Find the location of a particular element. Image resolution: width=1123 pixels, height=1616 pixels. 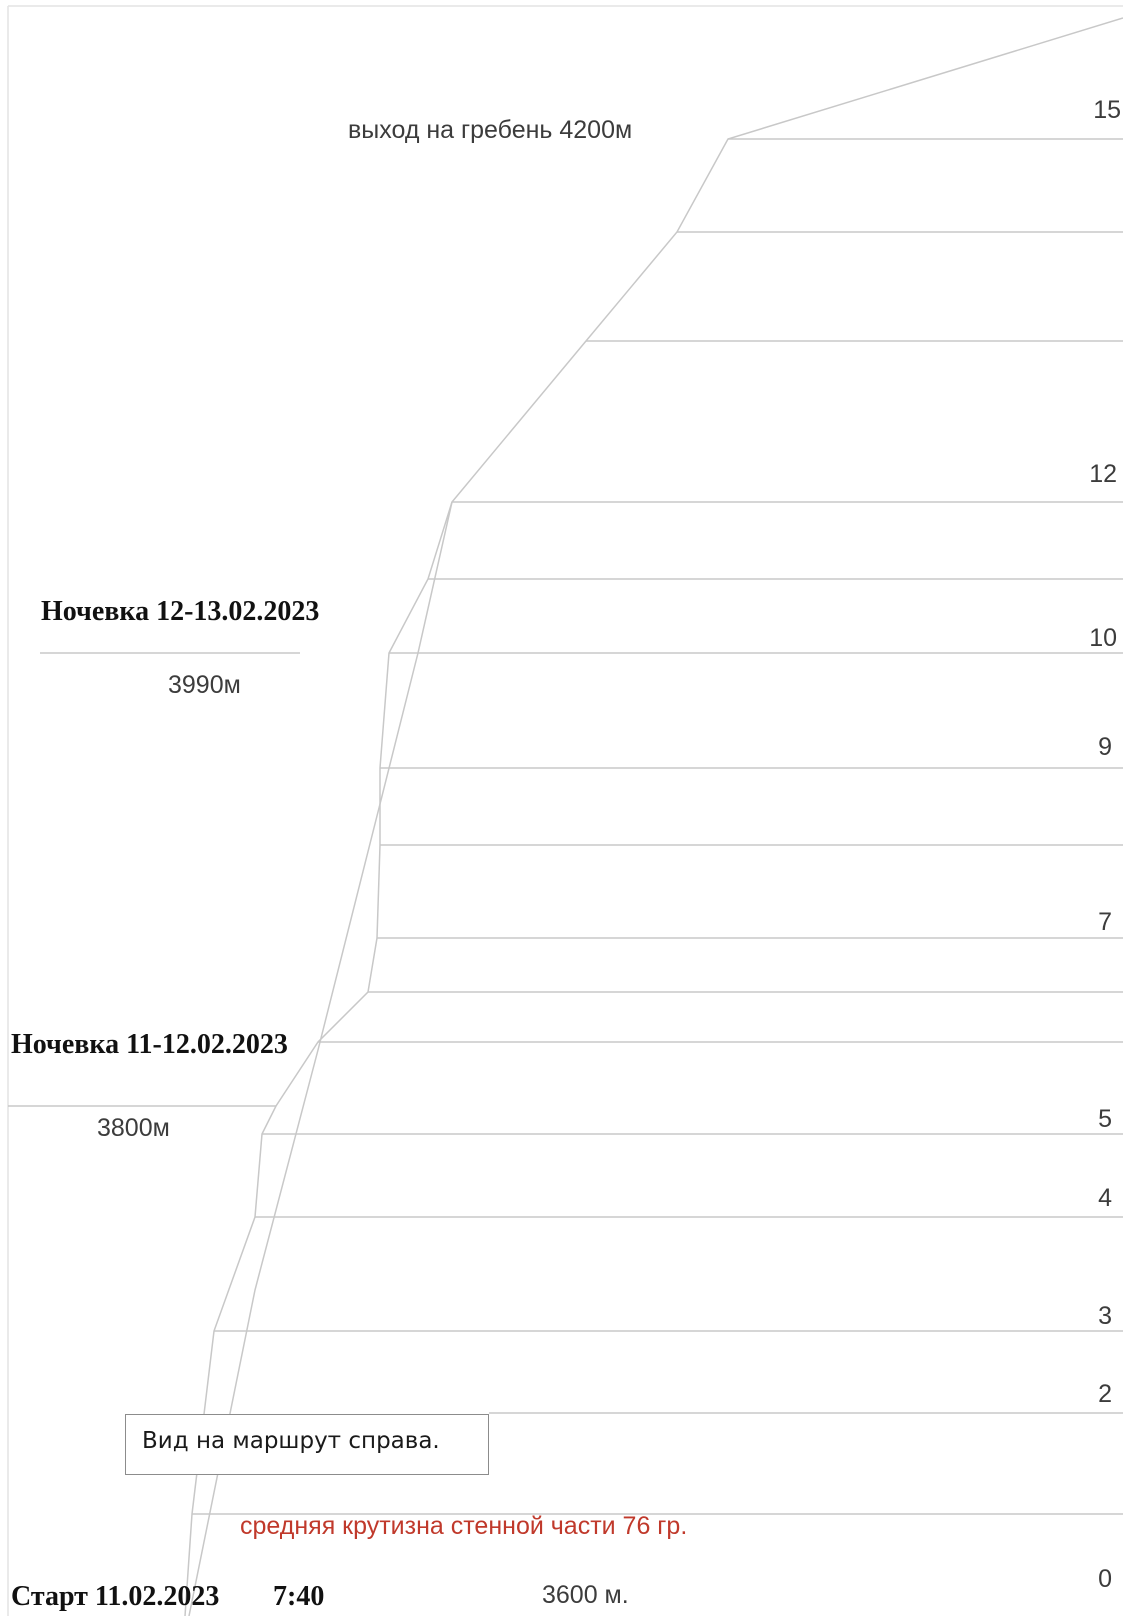

pitch-number: 2 is located at coordinates (1105, 1394).